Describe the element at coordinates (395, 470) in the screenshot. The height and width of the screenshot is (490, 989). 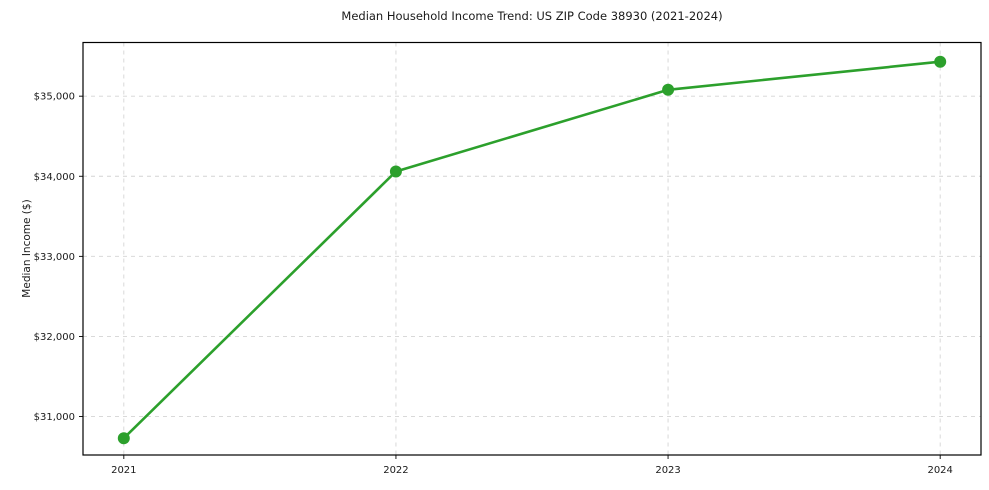
I see `x-tick-label: 2022` at that location.